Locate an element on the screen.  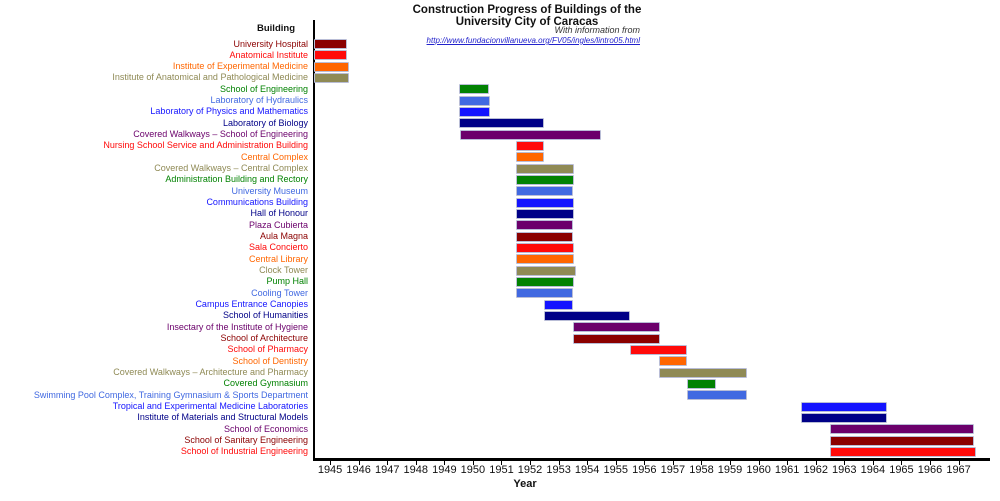
x-tick-label: 1956 is located at coordinates (644, 470).